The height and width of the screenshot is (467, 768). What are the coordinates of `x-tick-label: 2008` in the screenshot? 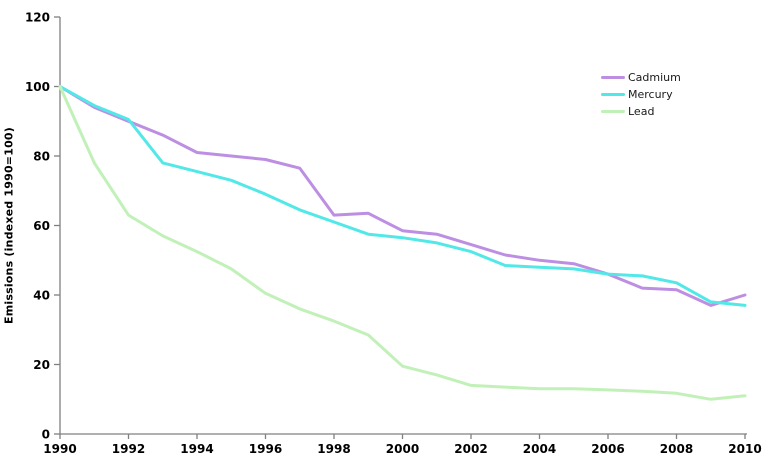 It's located at (676, 449).